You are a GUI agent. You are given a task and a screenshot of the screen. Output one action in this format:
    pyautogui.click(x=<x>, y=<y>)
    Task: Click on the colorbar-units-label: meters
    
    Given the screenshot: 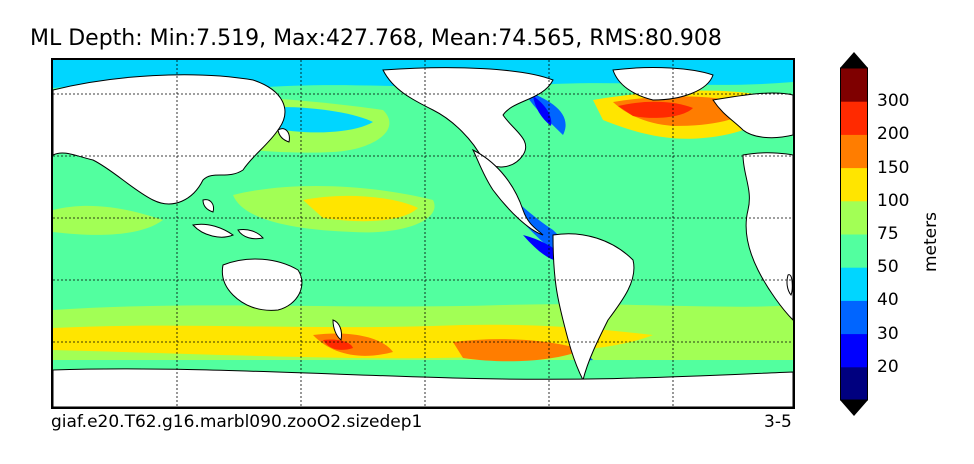 What is the action you would take?
    pyautogui.click(x=931, y=242)
    